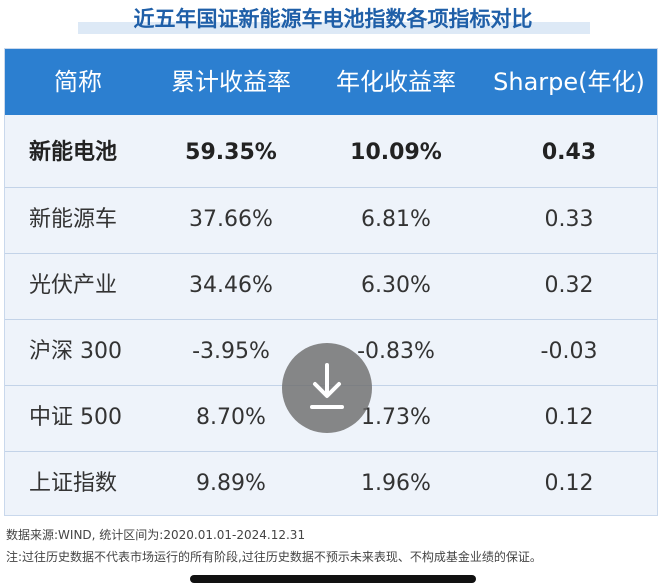 The width and height of the screenshot is (666, 588). What do you see at coordinates (331, 286) in the screenshot?
I see `table-row: 光伏产业 34.46% 6.30% 0.32` at bounding box center [331, 286].